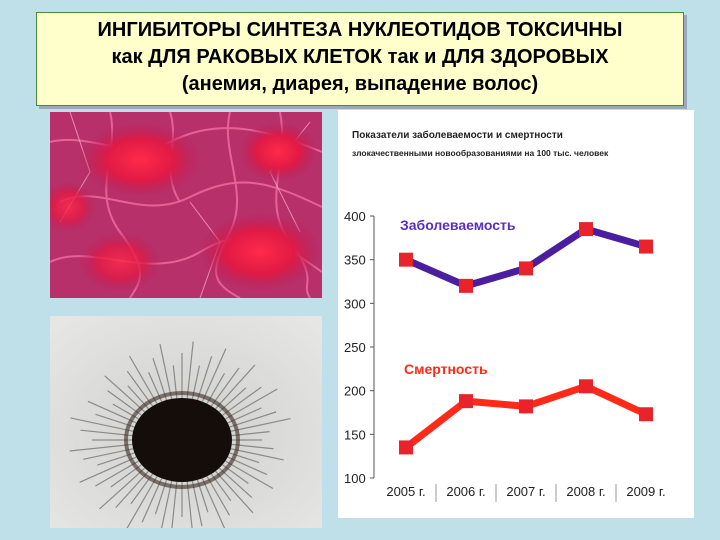  What do you see at coordinates (525, 491) in the screenshot?
I see `x-tick-label: 2007 г.` at bounding box center [525, 491].